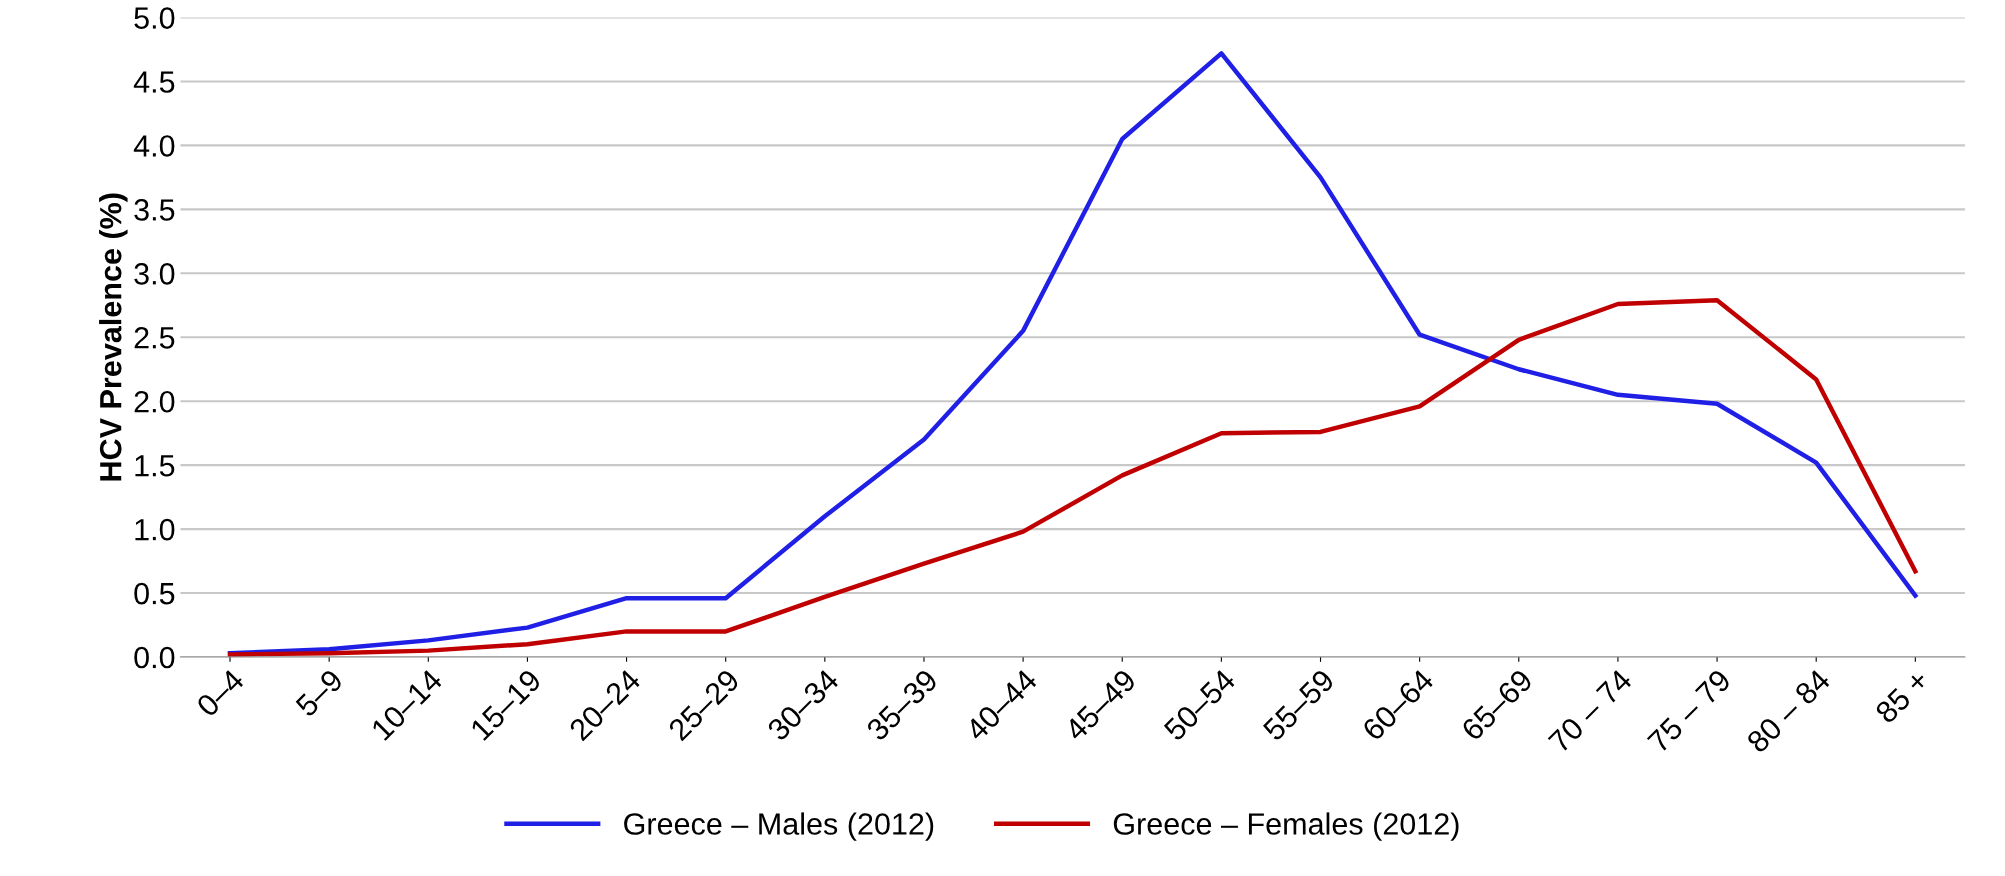 The height and width of the screenshot is (876, 2005). I want to click on y-tick-label: 0.5, so click(154, 593).